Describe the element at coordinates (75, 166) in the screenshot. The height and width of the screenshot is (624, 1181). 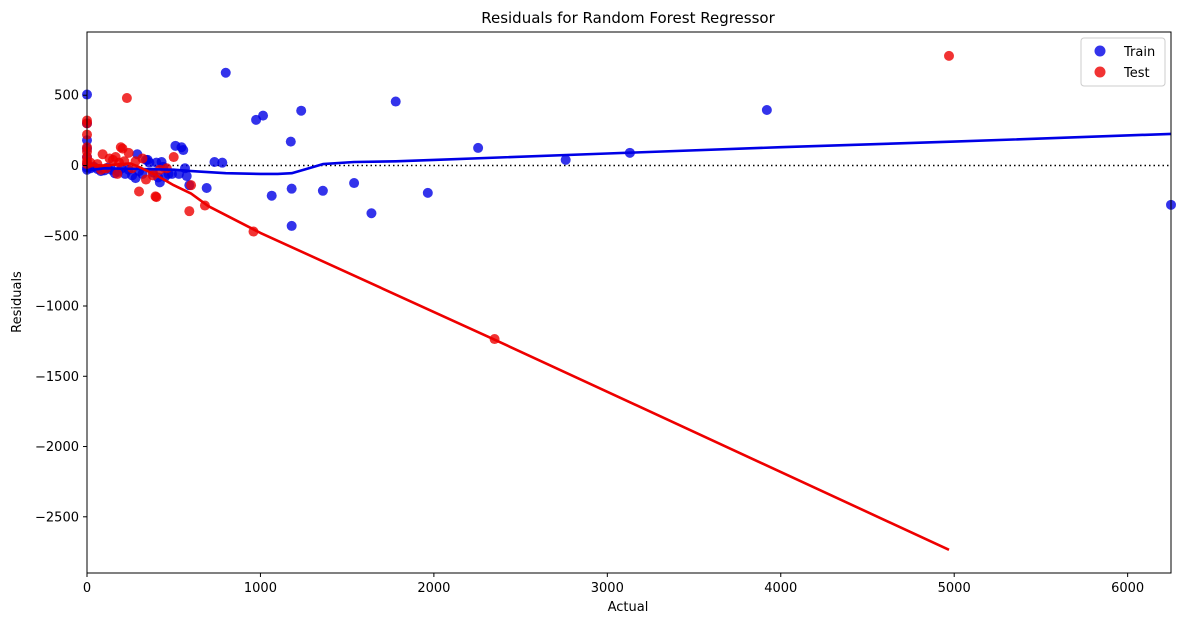
I see `y-tick-label: 0` at that location.